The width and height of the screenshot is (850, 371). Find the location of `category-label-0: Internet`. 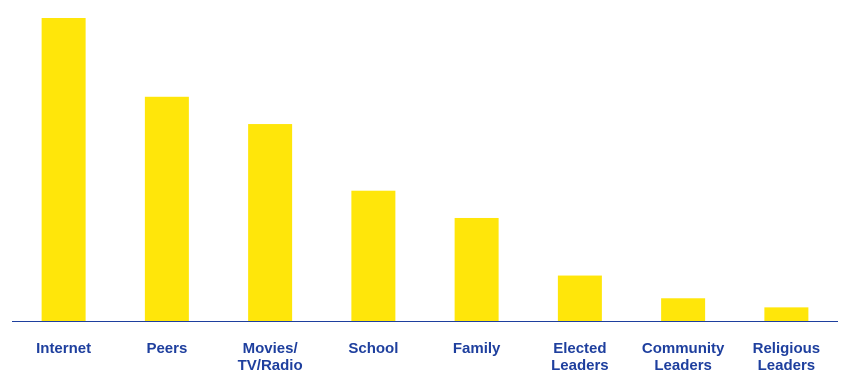

category-label-0: Internet is located at coordinates (63, 348).